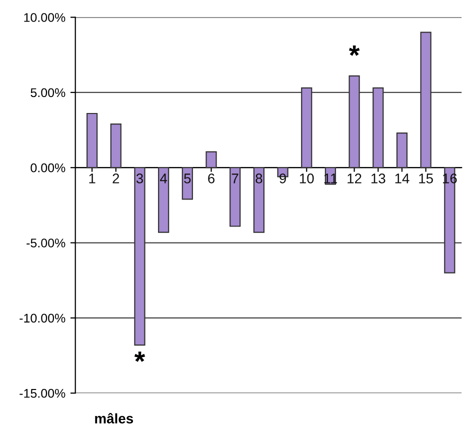 Image resolution: width=471 pixels, height=432 pixels. I want to click on y-tick-label: -15.00%, so click(43, 393).